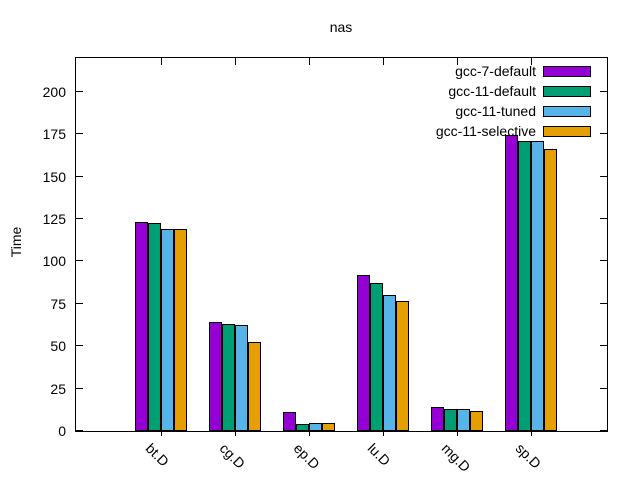  What do you see at coordinates (328, 427) in the screenshot?
I see `bar-gcc-11-selective-ep.D` at bounding box center [328, 427].